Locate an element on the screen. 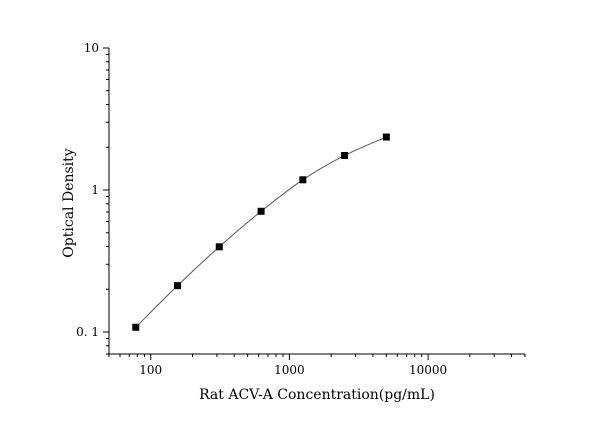 The image size is (608, 425). x-tick-label: 100 is located at coordinates (150, 370).